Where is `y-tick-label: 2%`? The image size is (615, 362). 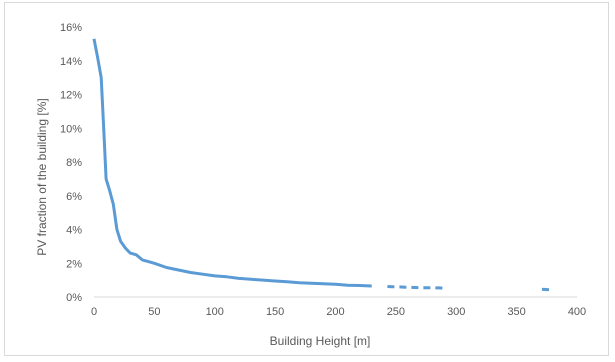 y-tick-label: 2% is located at coordinates (74, 264).